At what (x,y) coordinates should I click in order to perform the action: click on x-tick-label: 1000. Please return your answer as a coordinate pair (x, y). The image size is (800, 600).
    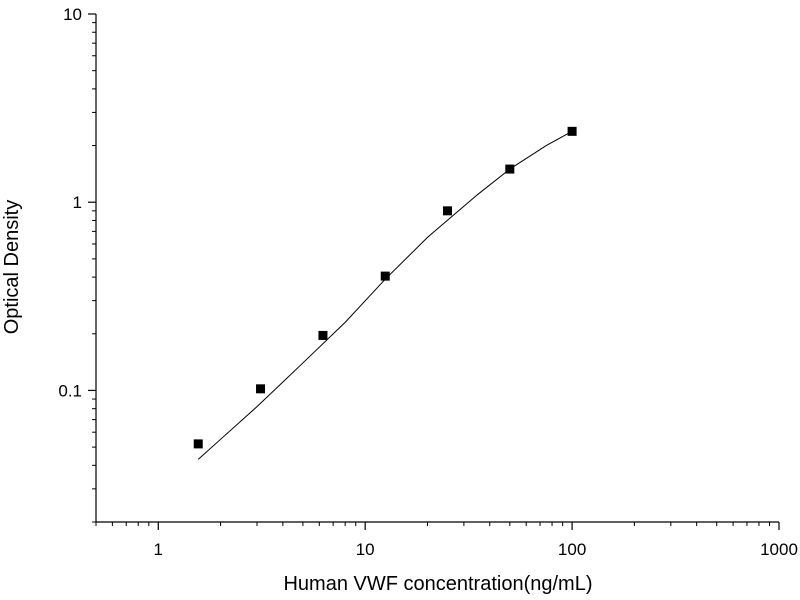
    Looking at the image, I should click on (779, 549).